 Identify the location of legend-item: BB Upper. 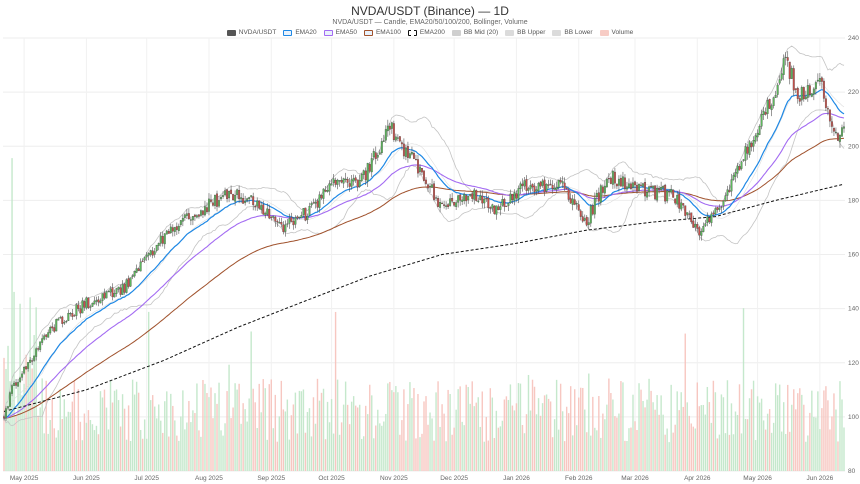
(525, 32).